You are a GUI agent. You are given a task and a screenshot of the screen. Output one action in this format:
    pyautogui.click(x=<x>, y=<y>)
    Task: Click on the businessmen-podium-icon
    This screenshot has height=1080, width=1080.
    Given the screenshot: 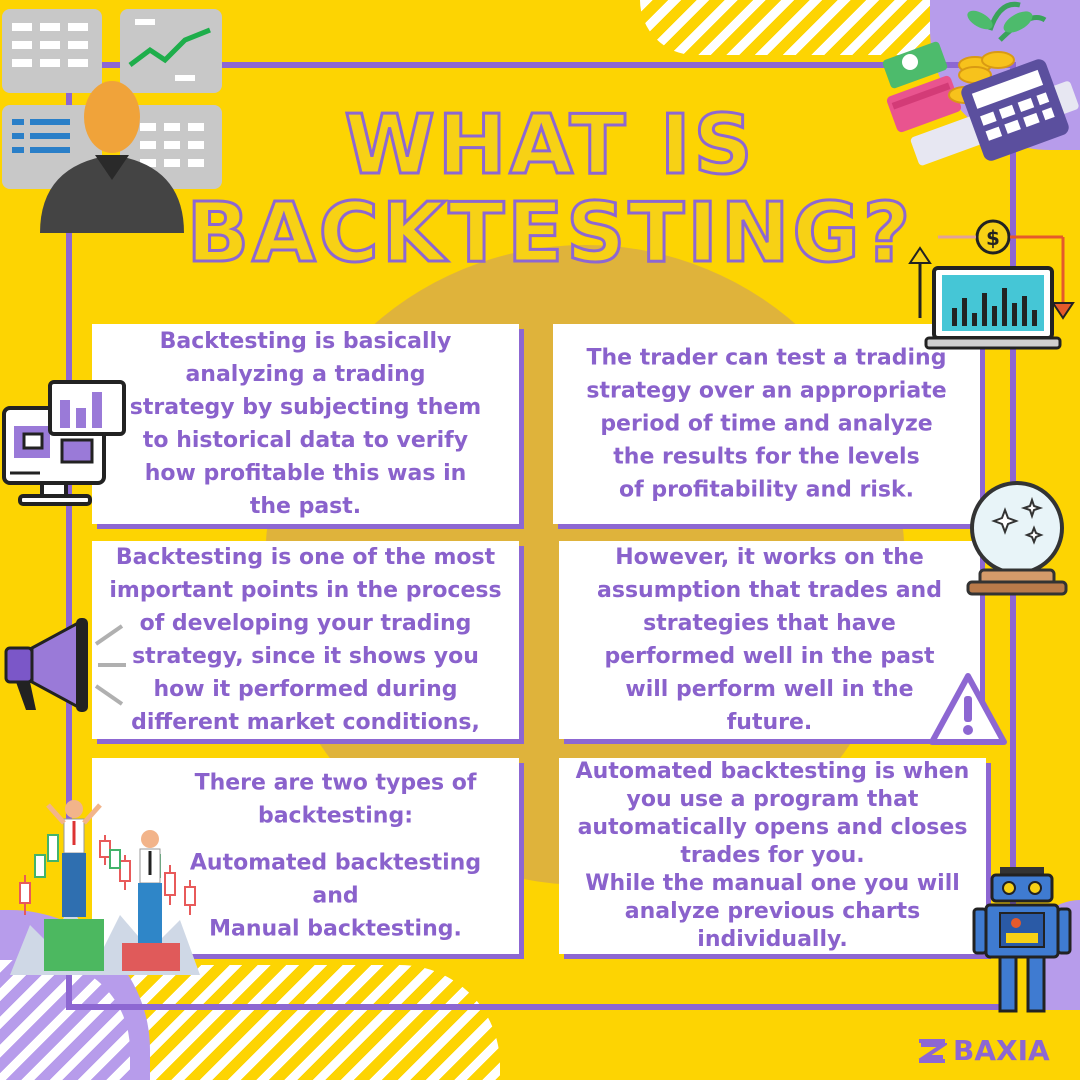 What is the action you would take?
    pyautogui.click(x=105, y=887)
    